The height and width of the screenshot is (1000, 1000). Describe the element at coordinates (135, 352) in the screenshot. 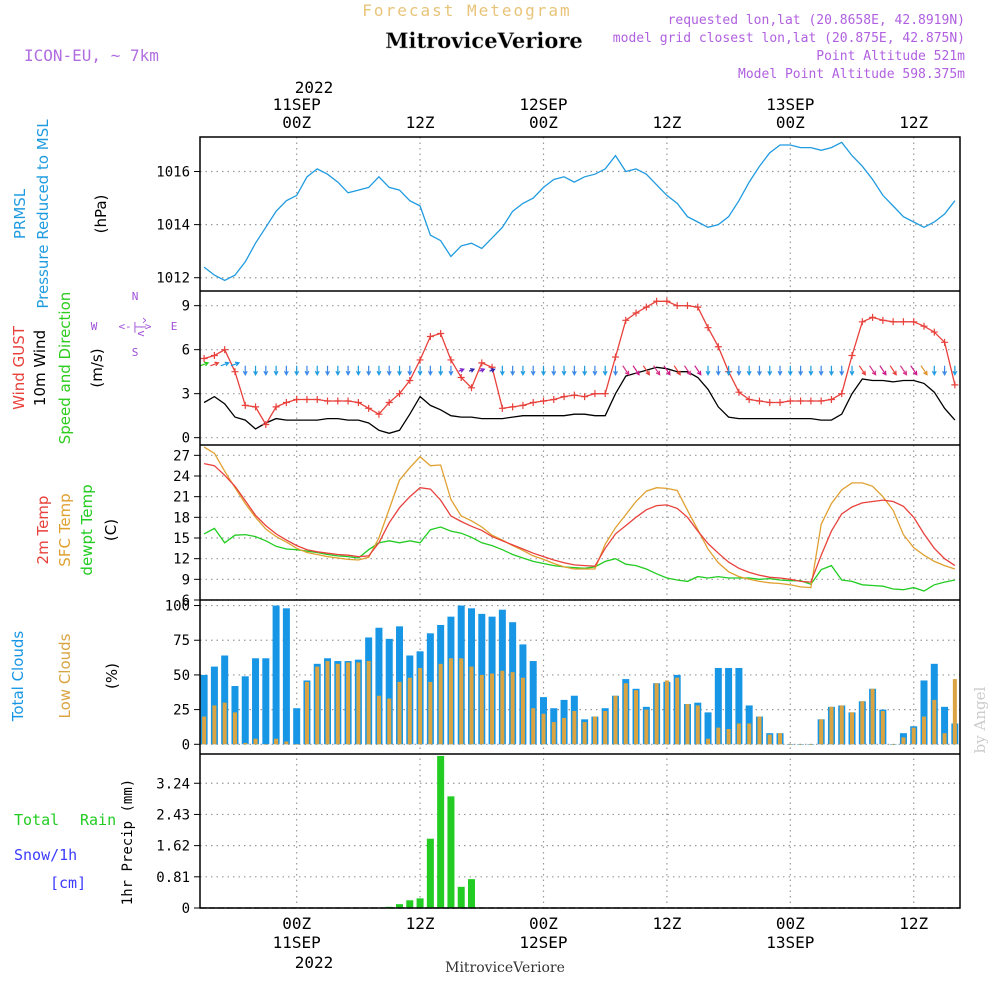

I see `compass-s: S` at that location.